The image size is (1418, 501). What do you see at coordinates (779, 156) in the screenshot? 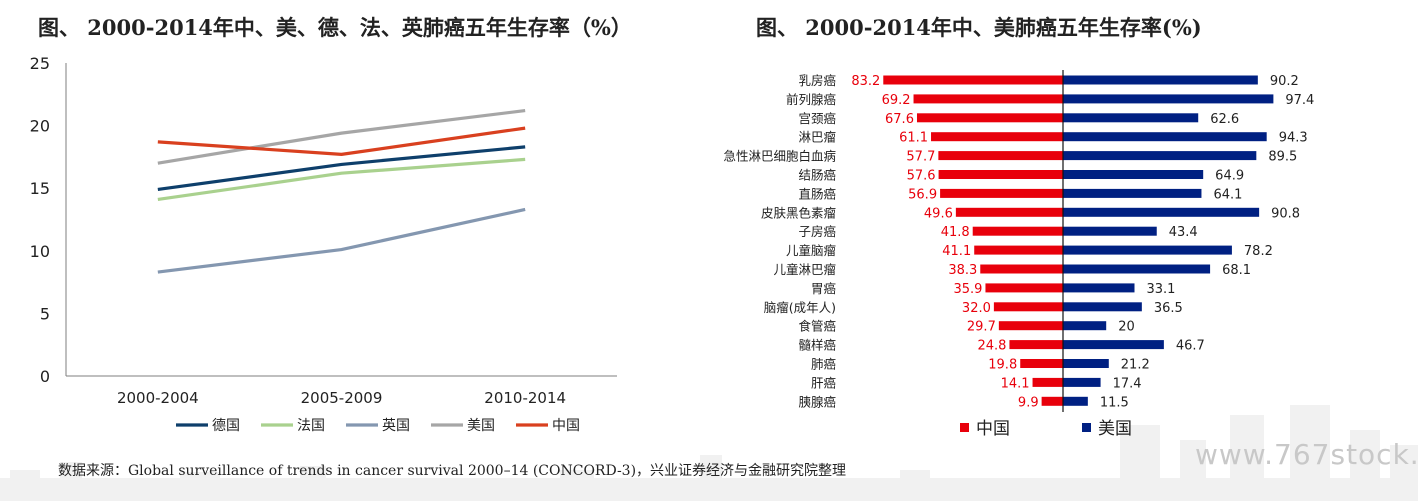
I see `category-label: 急性淋巴细胞白血病` at bounding box center [779, 156].